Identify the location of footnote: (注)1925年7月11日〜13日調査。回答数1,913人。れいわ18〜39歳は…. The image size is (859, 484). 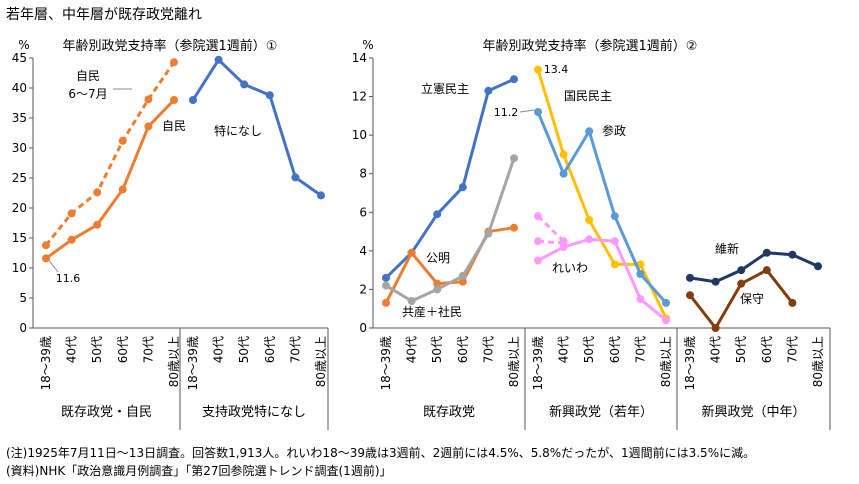
(381, 453).